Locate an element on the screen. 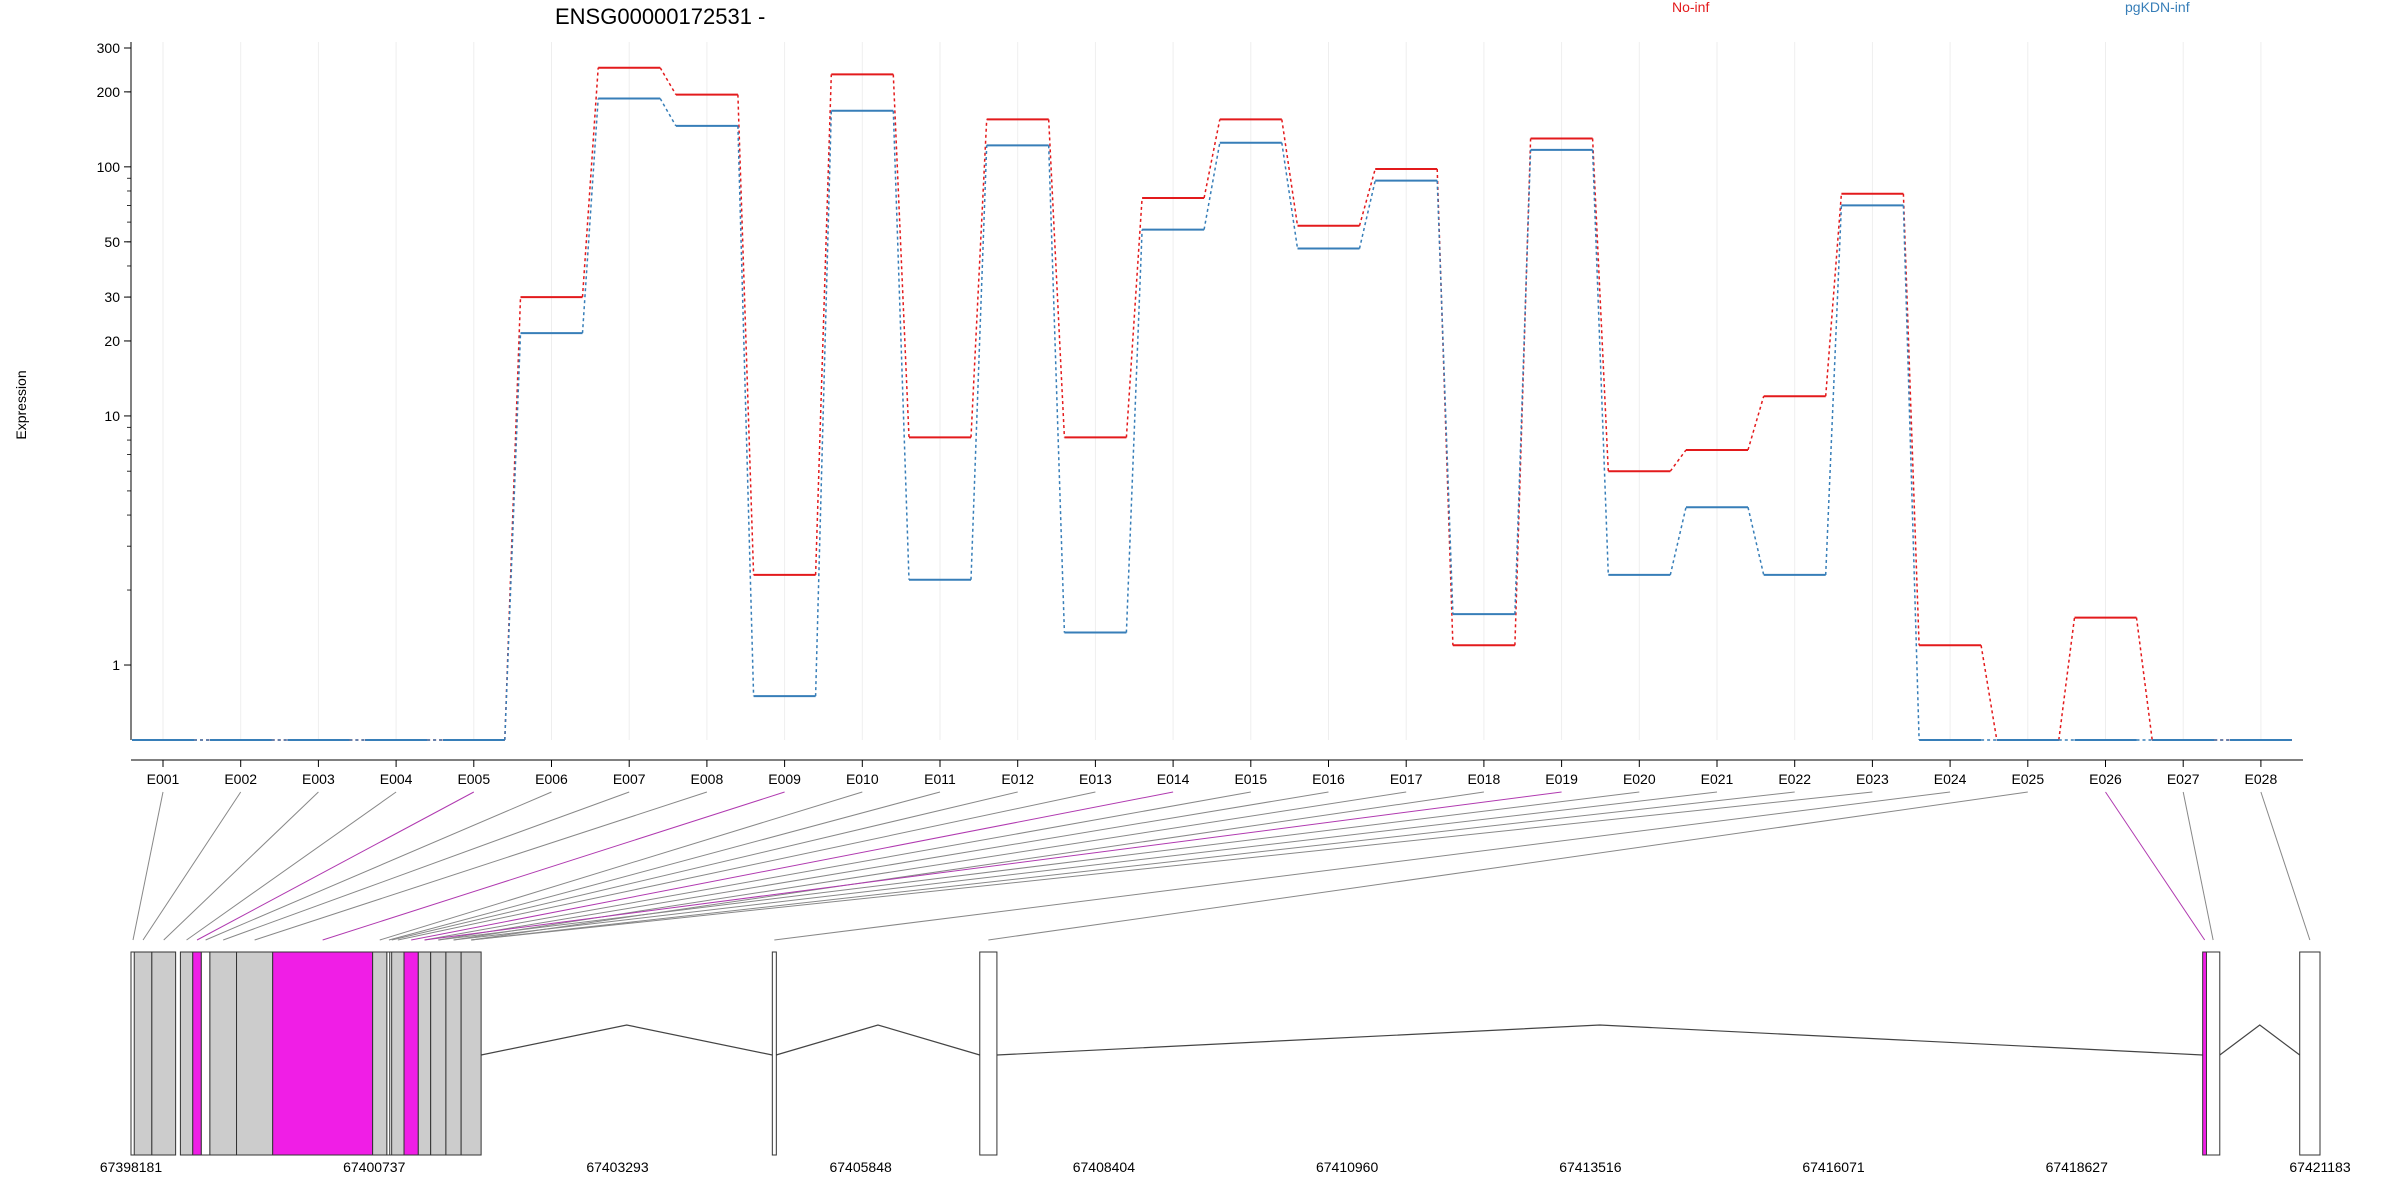  legend-no-inf: No-inf is located at coordinates (1690, 7).